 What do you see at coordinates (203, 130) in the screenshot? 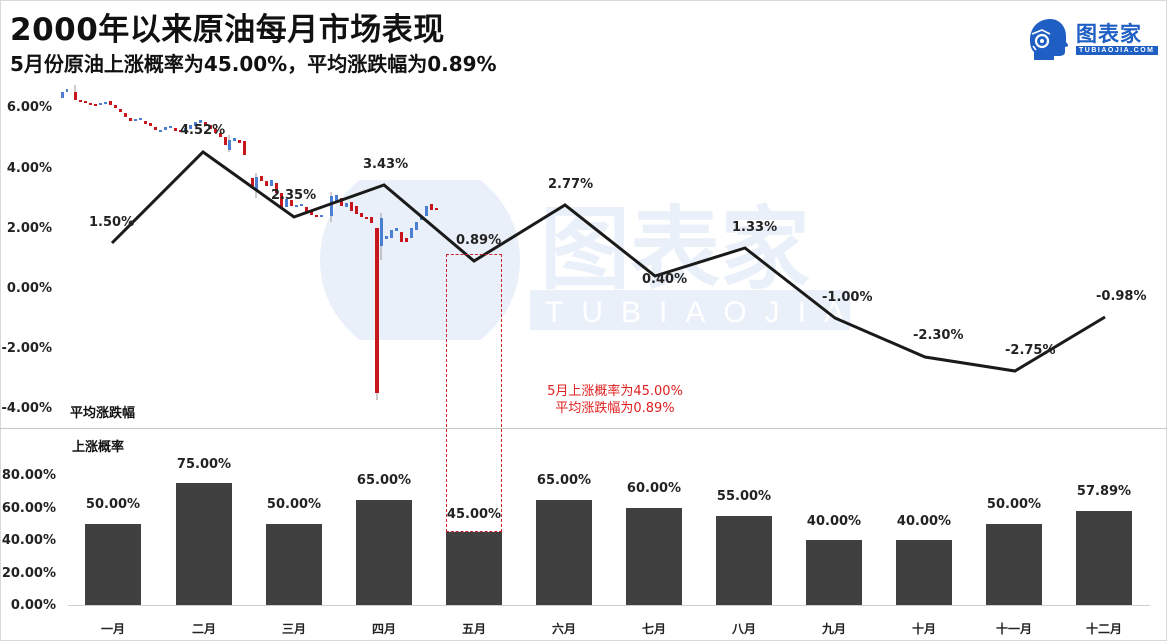
I see `line-point-label: 4.52%` at bounding box center [203, 130].